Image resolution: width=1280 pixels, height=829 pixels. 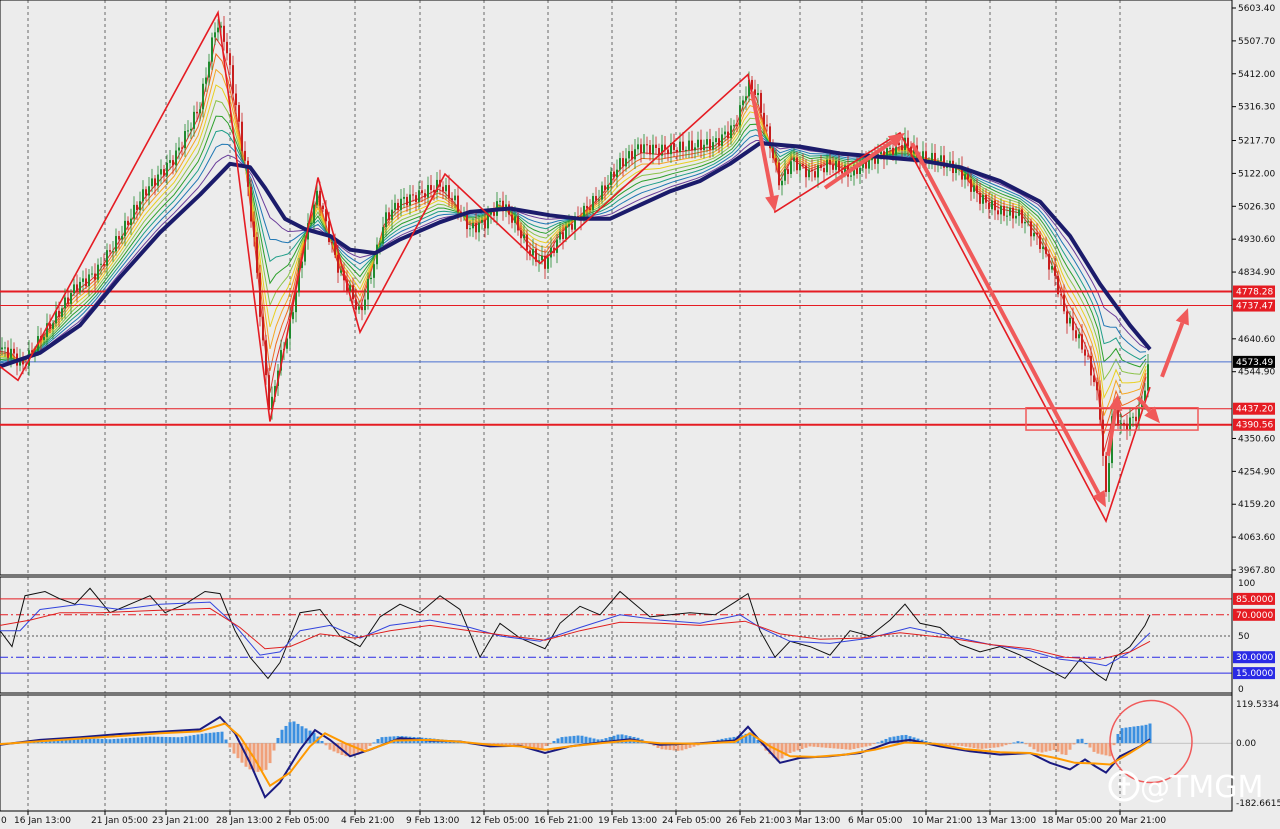 I want to click on watermark: @TMGM, so click(x=1185, y=787).